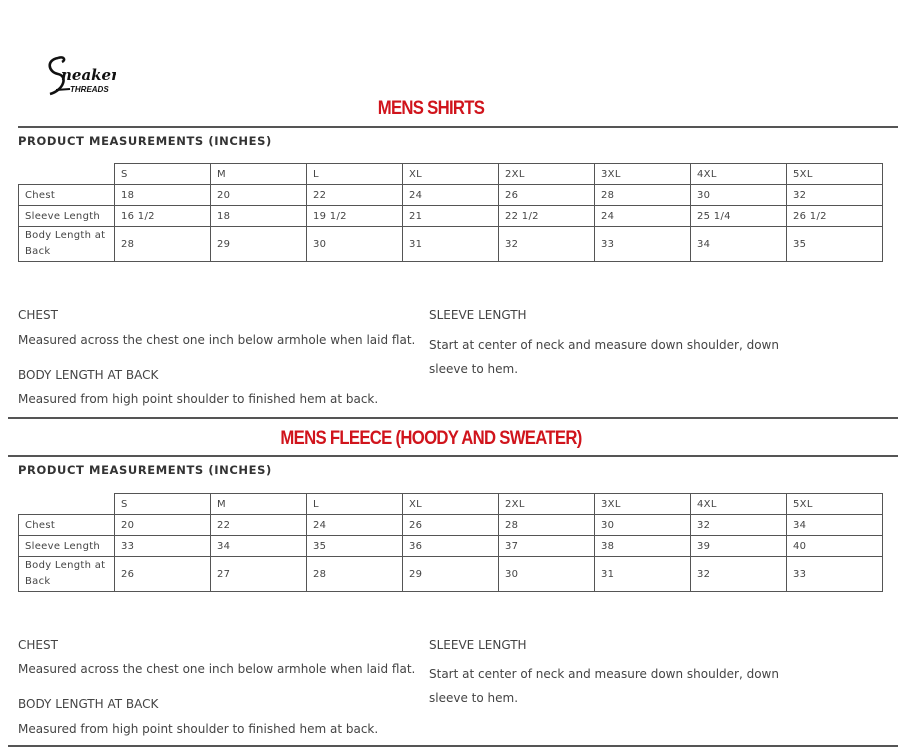 The image size is (900, 750). What do you see at coordinates (145, 470) in the screenshot?
I see `measurements-heading: PRODUCT MEASUREMENTS (INCHES)` at bounding box center [145, 470].